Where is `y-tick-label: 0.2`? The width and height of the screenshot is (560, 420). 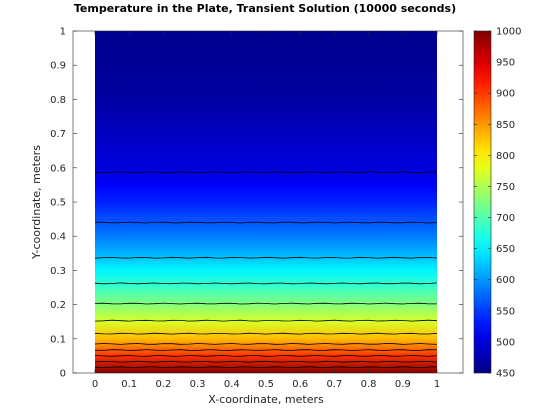
y-tick-label: 0.2 is located at coordinates (58, 305).